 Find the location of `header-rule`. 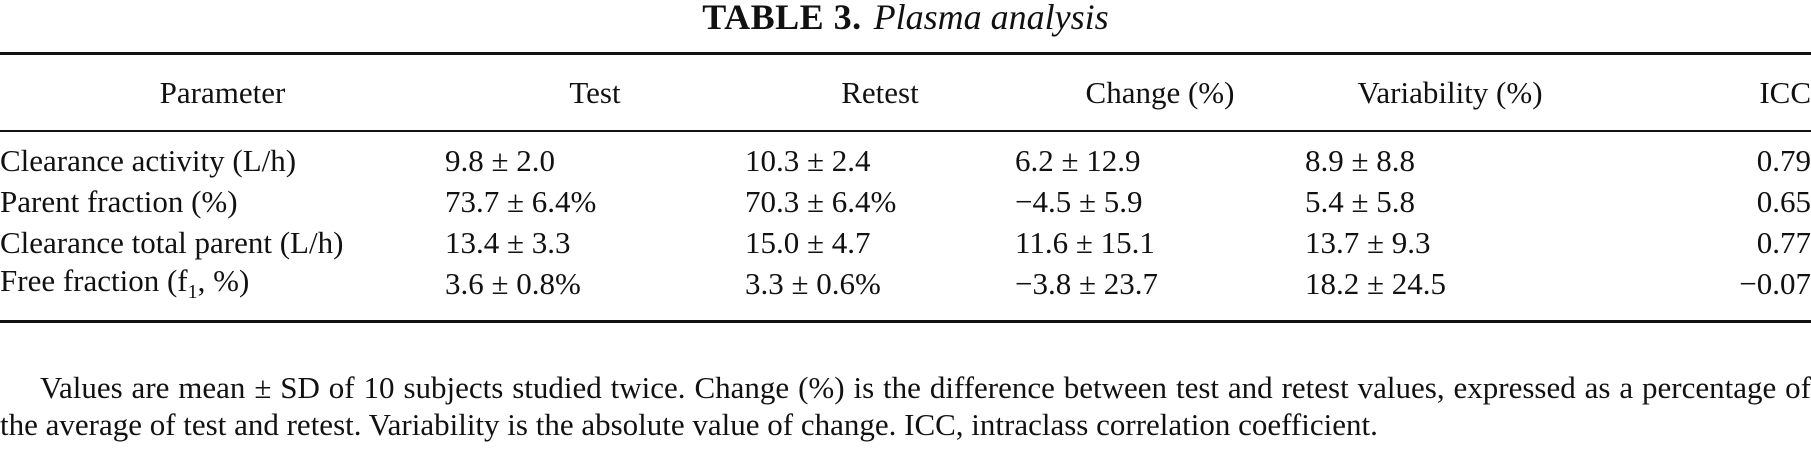

header-rule is located at coordinates (905, 131).